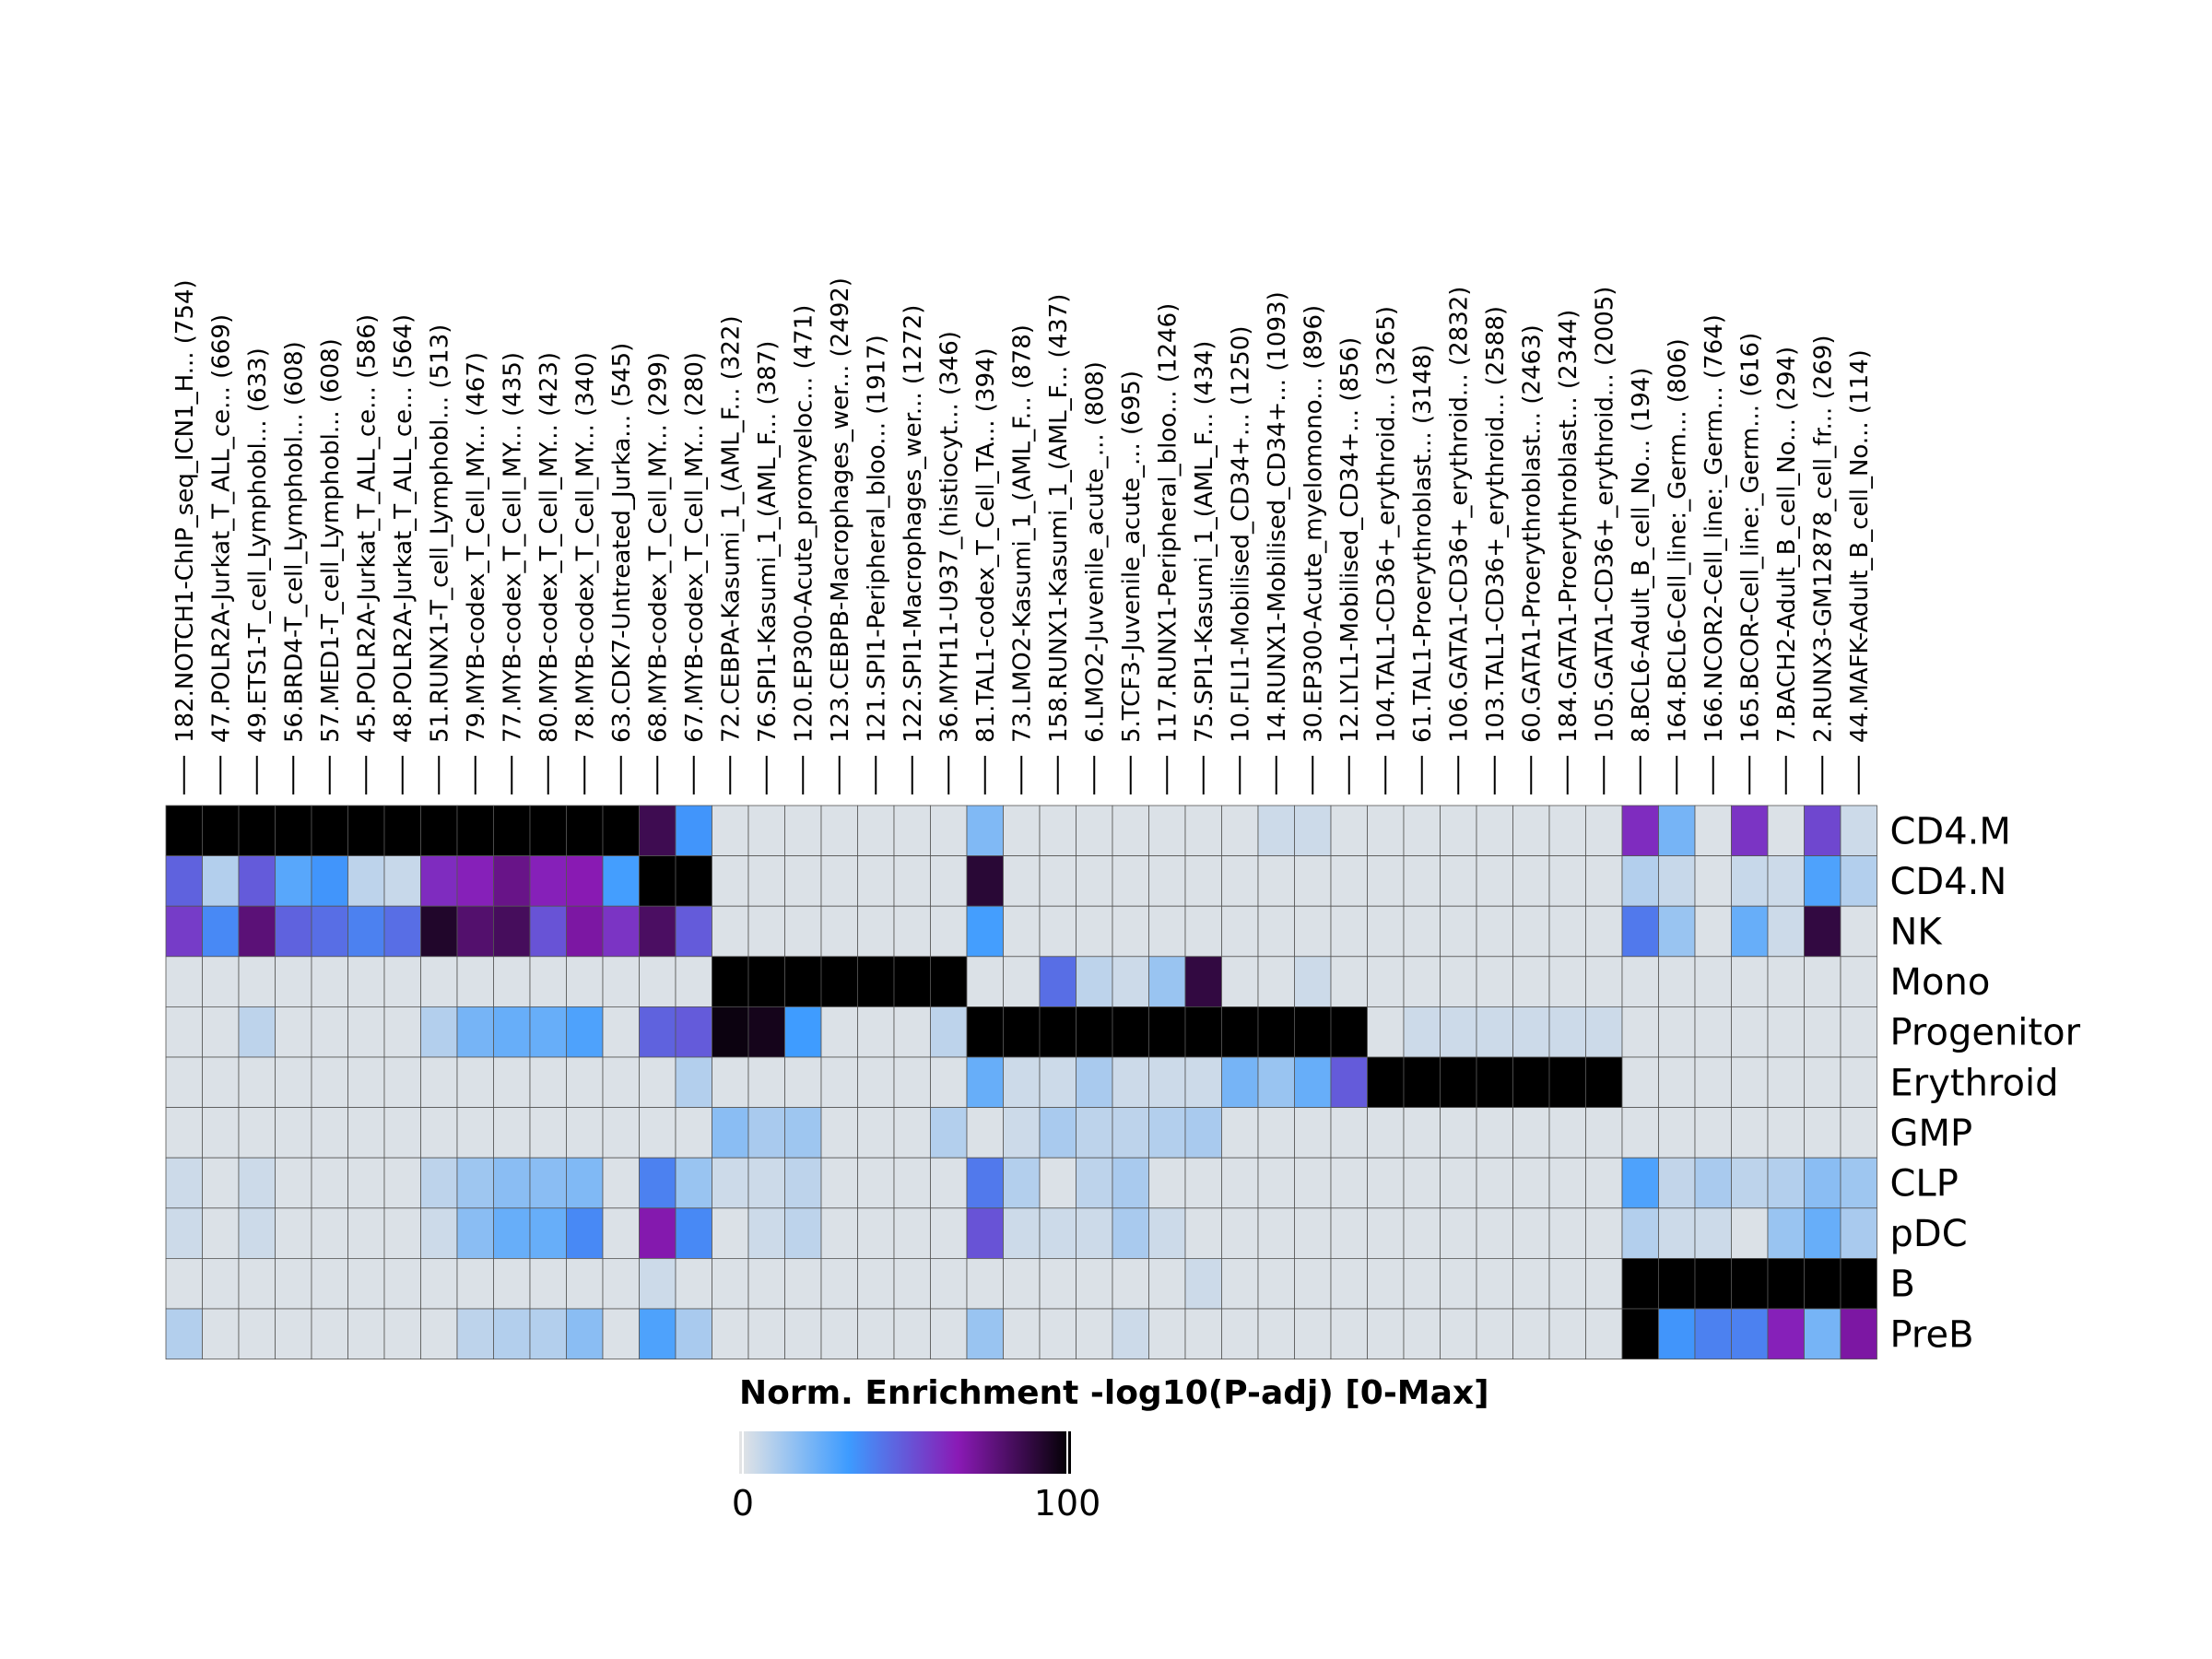  I want to click on column-label: 44.MAFK-Adult_B_cell_No... (114), so click(1860, 546).